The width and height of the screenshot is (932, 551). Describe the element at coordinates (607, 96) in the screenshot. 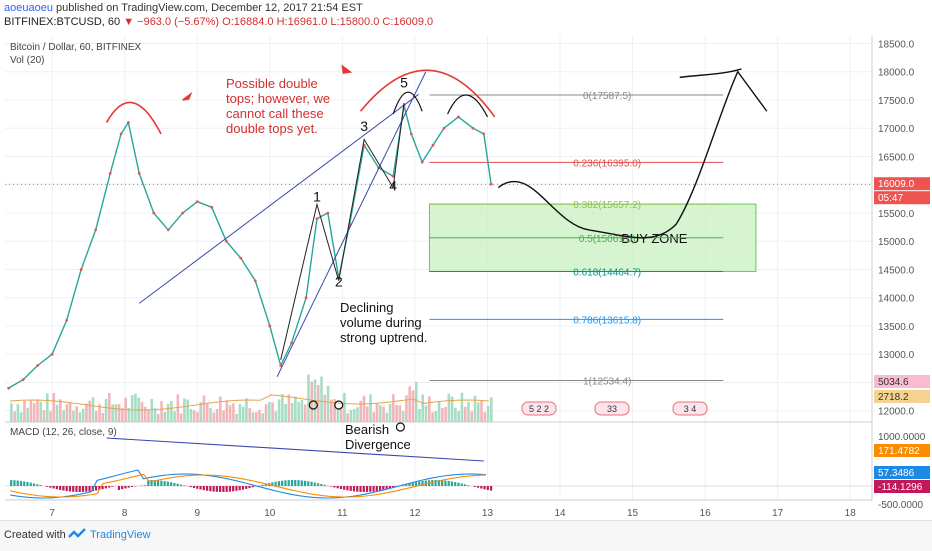

I see `fib-label: 0(17587.5)` at that location.